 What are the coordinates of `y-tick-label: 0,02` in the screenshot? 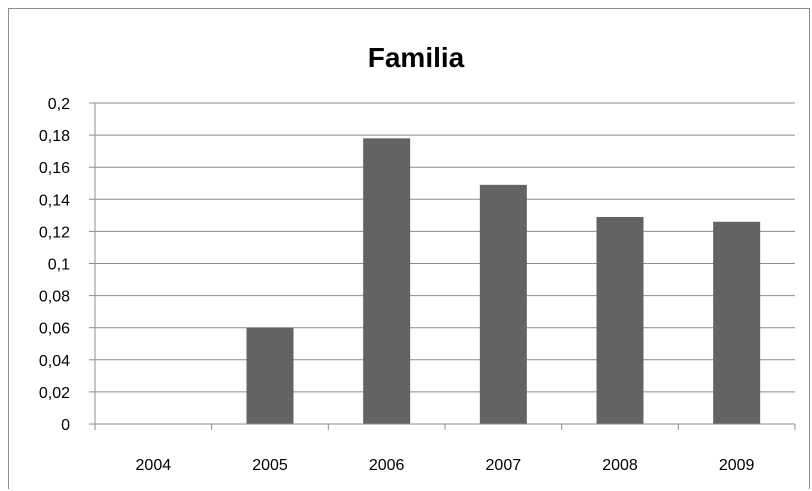 It's located at (54, 393).